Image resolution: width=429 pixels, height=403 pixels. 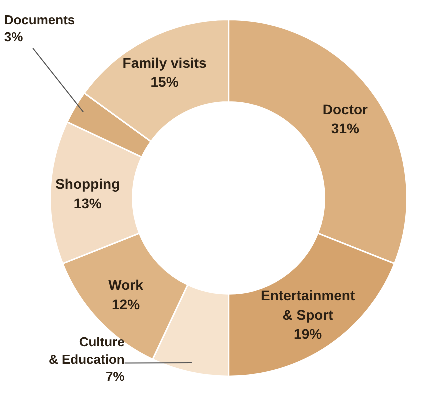 What do you see at coordinates (40, 20) in the screenshot?
I see `slice-label: Documents` at bounding box center [40, 20].